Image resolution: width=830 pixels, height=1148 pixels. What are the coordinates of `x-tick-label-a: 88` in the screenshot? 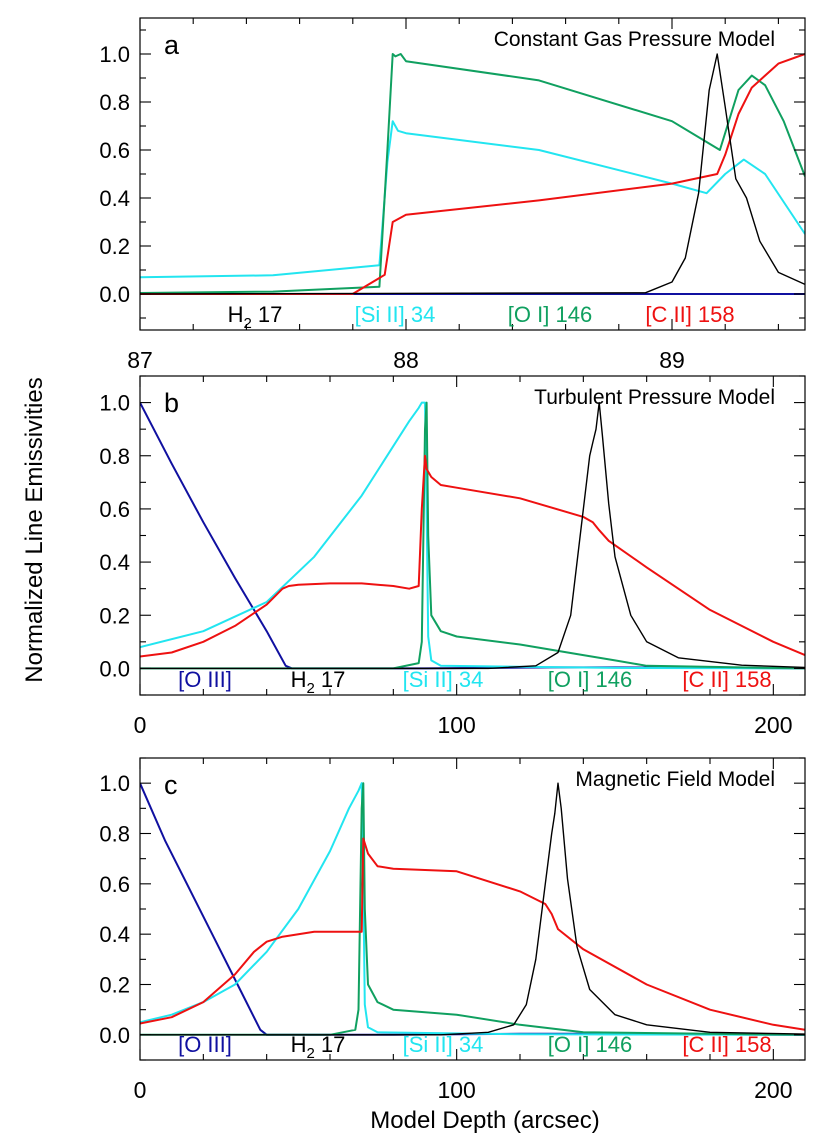 It's located at (406, 360).